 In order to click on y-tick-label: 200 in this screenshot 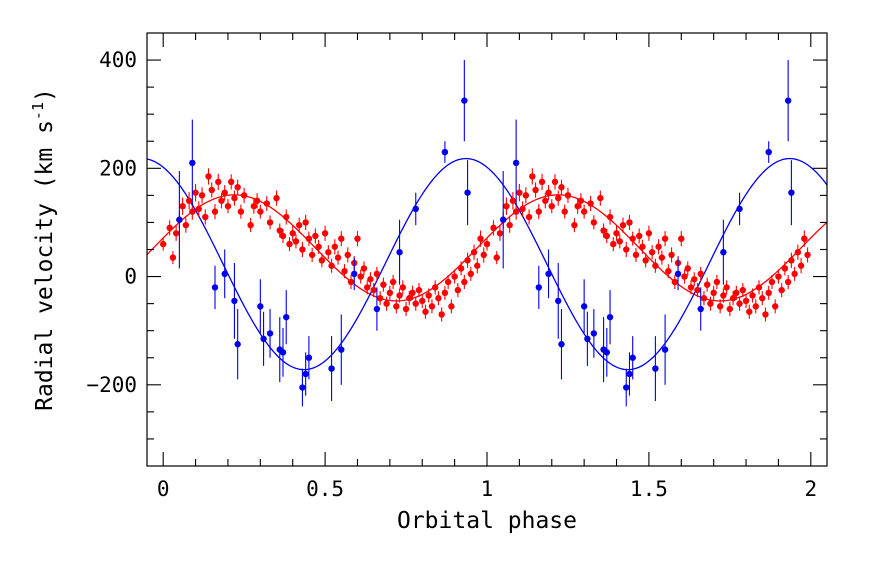, I will do `click(118, 168)`.